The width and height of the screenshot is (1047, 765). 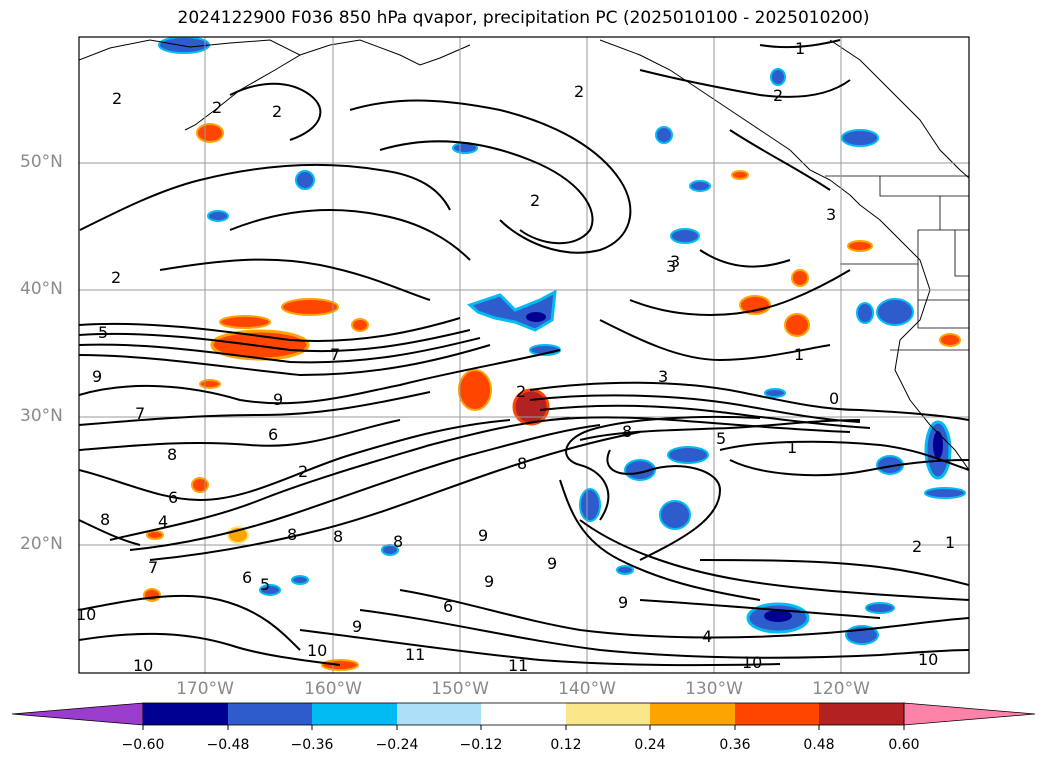 What do you see at coordinates (460, 689) in the screenshot?
I see `lon-label-150w: 150°W` at bounding box center [460, 689].